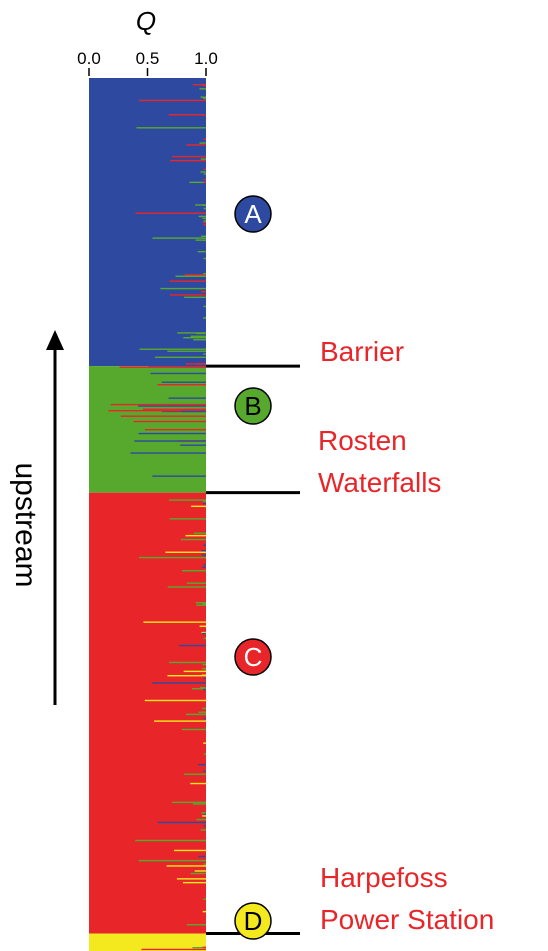  Describe the element at coordinates (362, 440) in the screenshot. I see `annotation-rosten: Rosten` at that location.